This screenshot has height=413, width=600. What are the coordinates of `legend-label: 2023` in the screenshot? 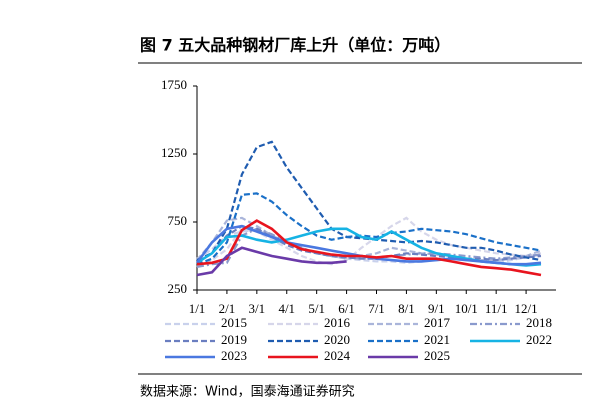 It's located at (234, 355).